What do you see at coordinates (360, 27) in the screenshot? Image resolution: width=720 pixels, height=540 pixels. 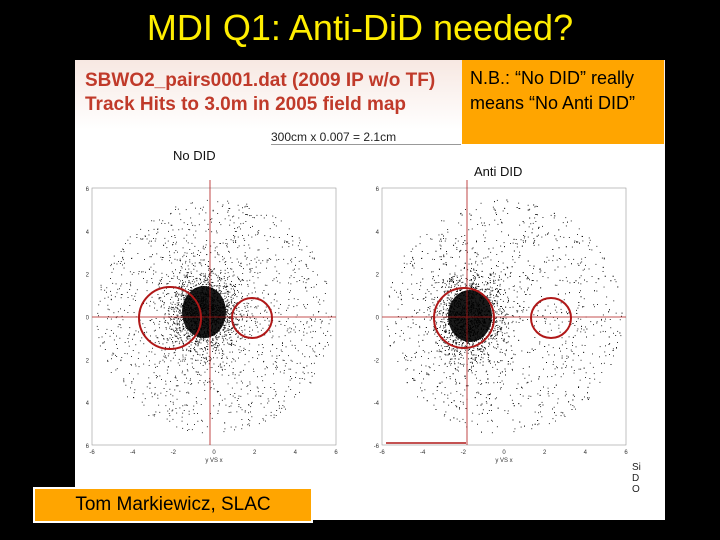 I see `slide-title: MDI Q1: Anti-DiD needed?` at bounding box center [360, 27].